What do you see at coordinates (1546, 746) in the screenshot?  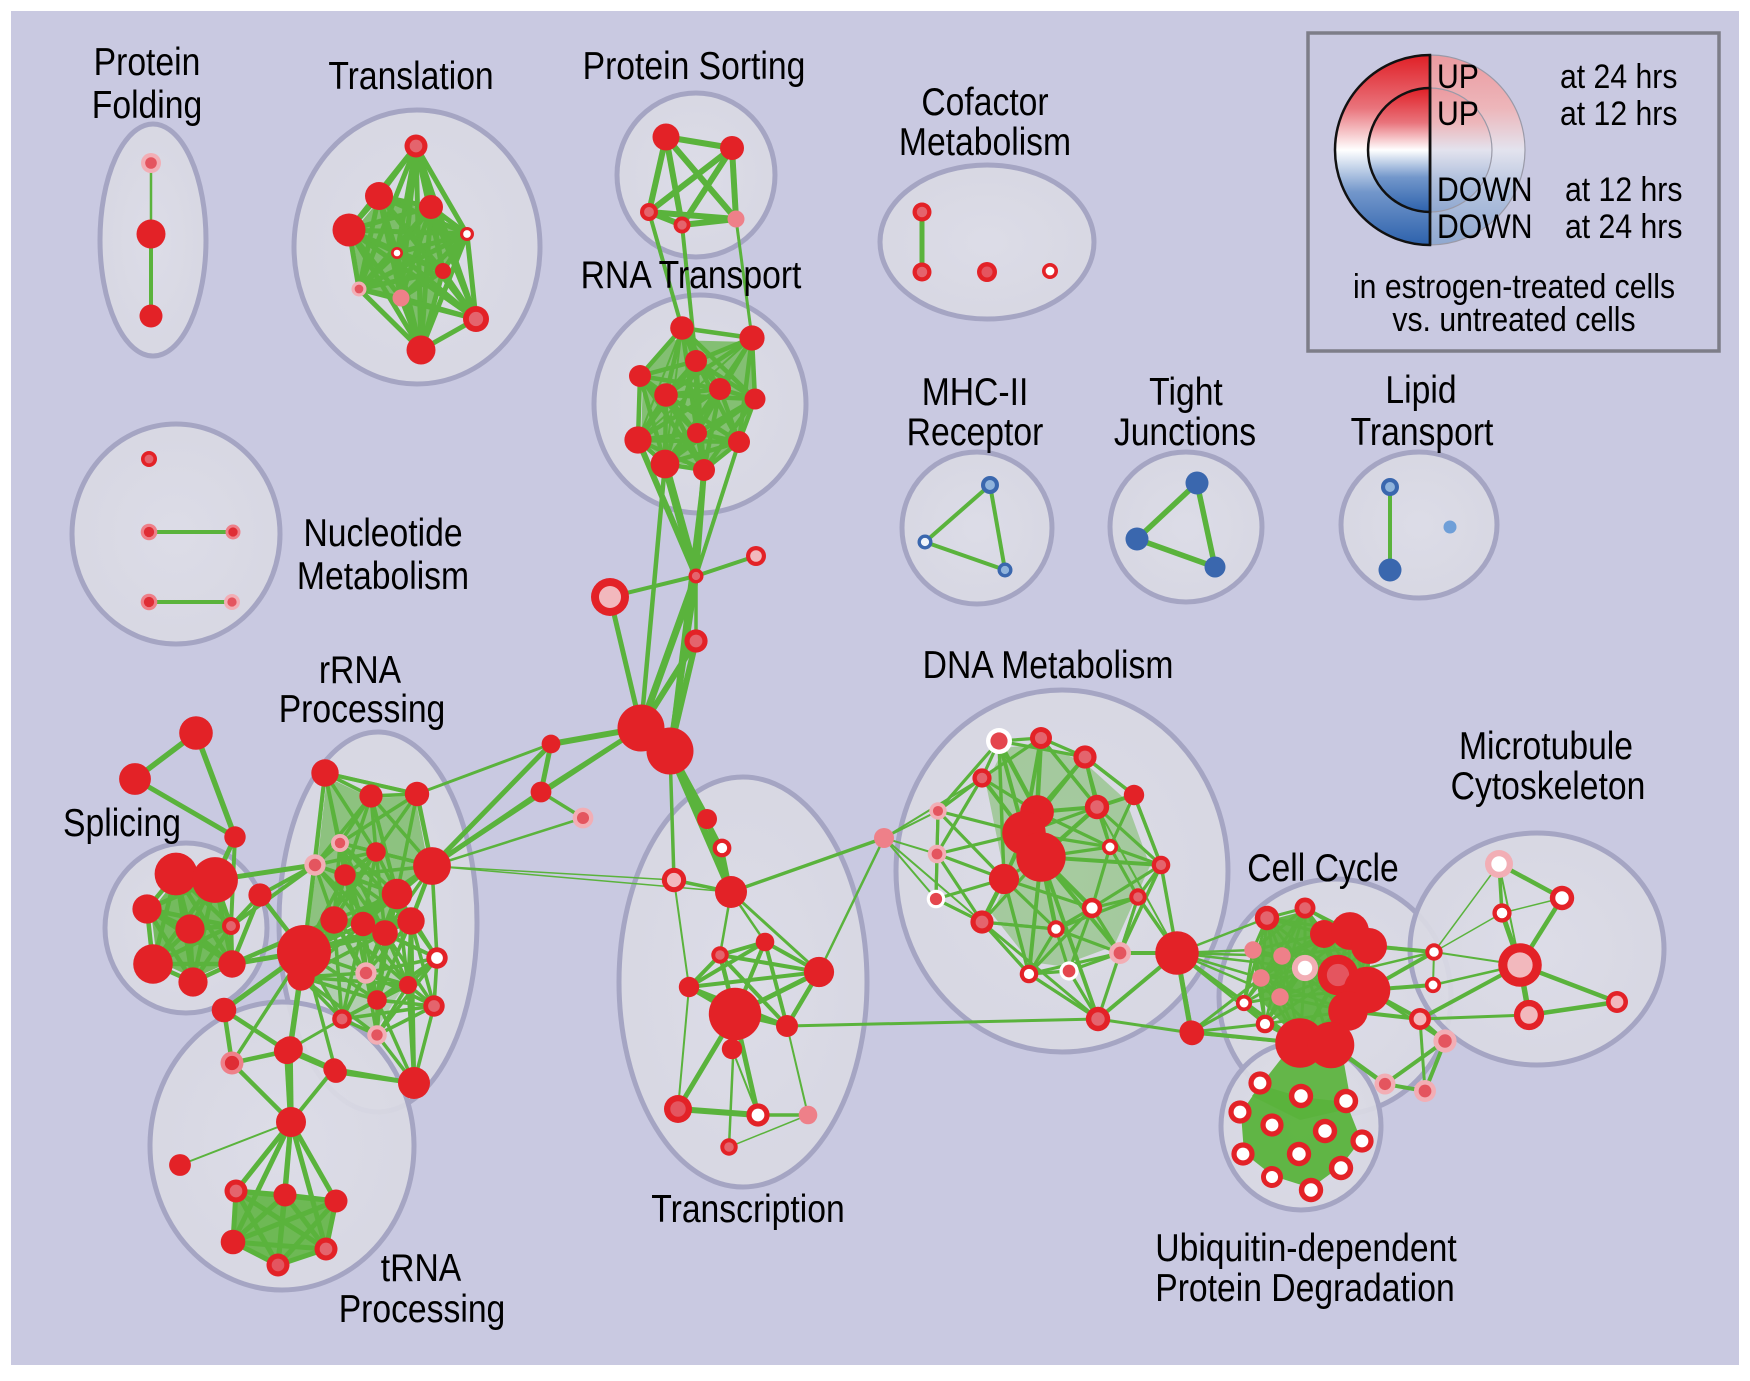 I see `svg-text: Microtubule` at bounding box center [1546, 746].